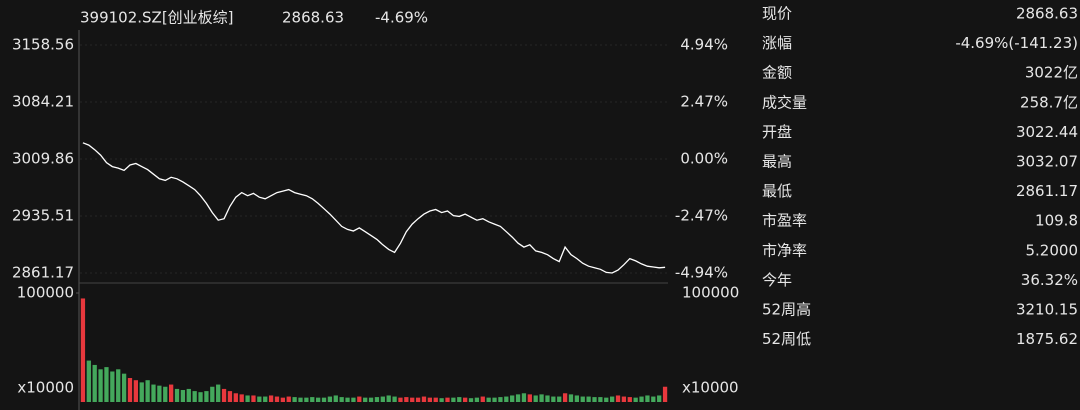 The width and height of the screenshot is (1080, 410). I want to click on field-value: 3022亿, so click(1051, 73).